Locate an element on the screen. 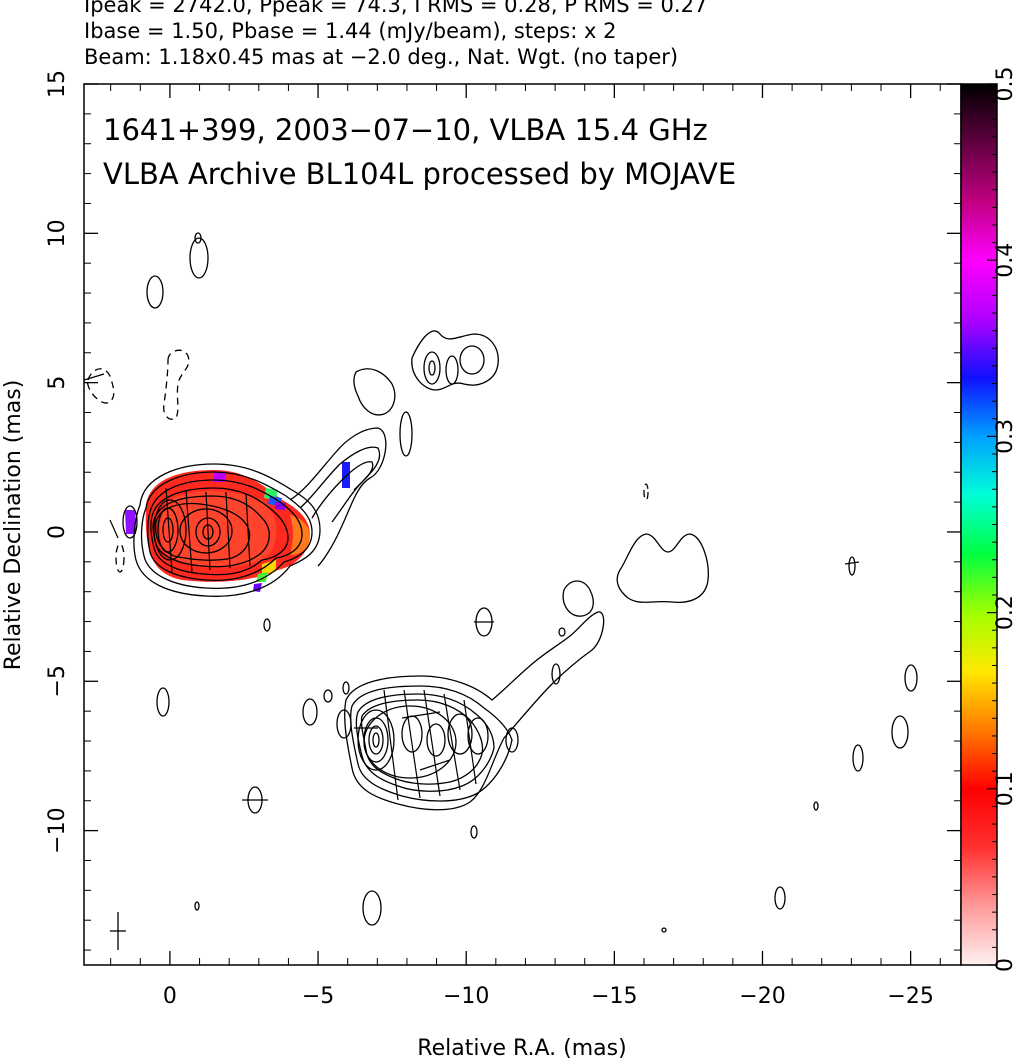  y-tick-label: −5 is located at coordinates (57, 681).